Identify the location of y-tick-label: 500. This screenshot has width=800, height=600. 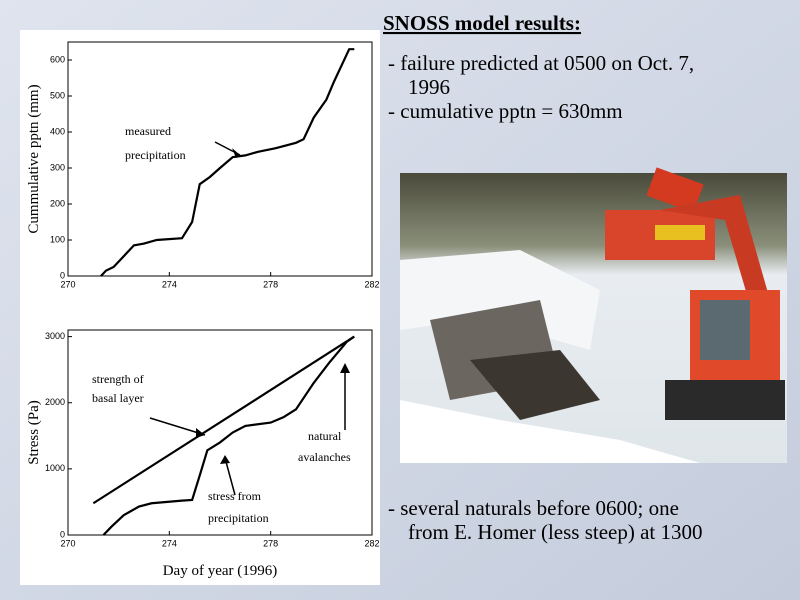
(57, 95).